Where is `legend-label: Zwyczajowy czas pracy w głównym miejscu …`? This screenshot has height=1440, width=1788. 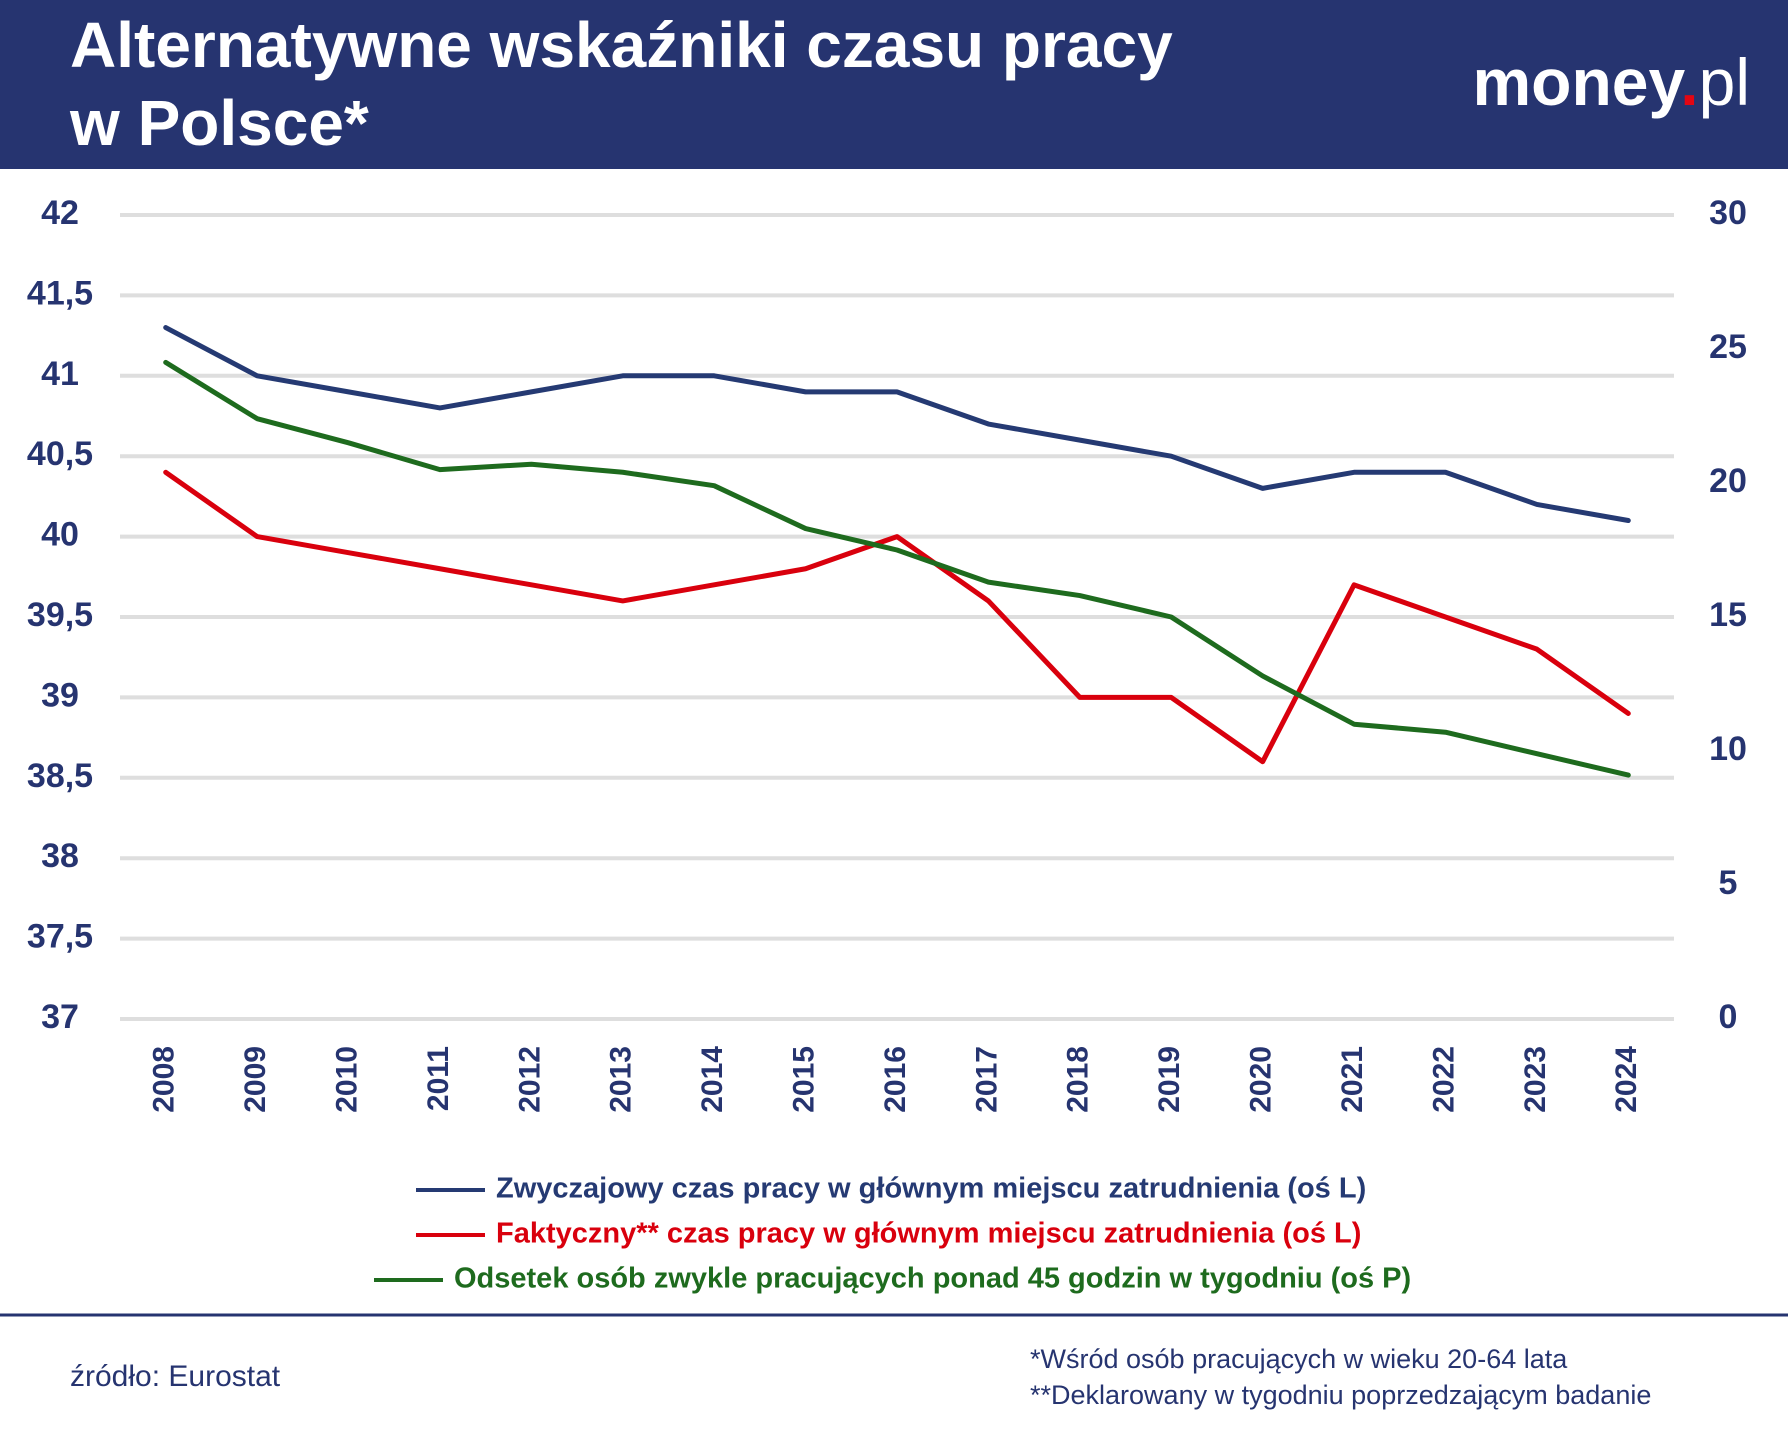 legend-label: Zwyczajowy czas pracy w głównym miejscu … is located at coordinates (931, 1189).